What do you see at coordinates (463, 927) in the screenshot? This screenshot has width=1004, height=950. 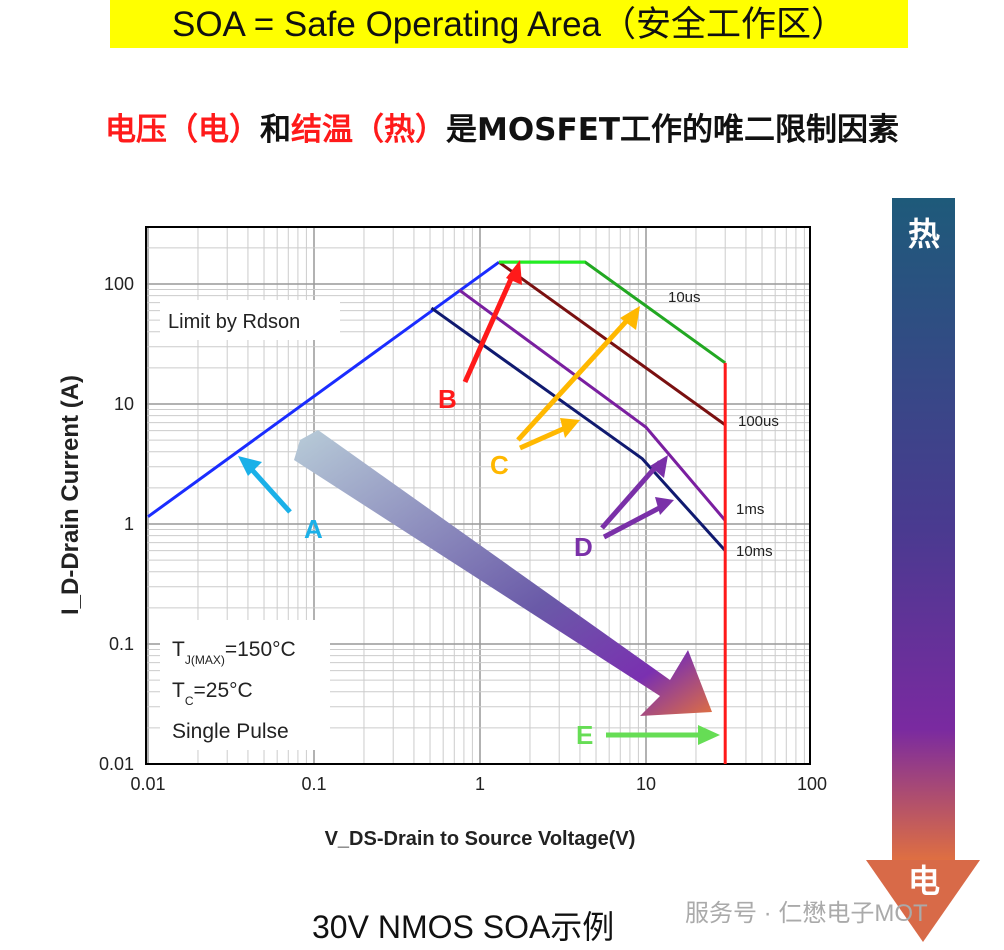 I see `chart-caption: 30V NMOS SOA示例` at bounding box center [463, 927].